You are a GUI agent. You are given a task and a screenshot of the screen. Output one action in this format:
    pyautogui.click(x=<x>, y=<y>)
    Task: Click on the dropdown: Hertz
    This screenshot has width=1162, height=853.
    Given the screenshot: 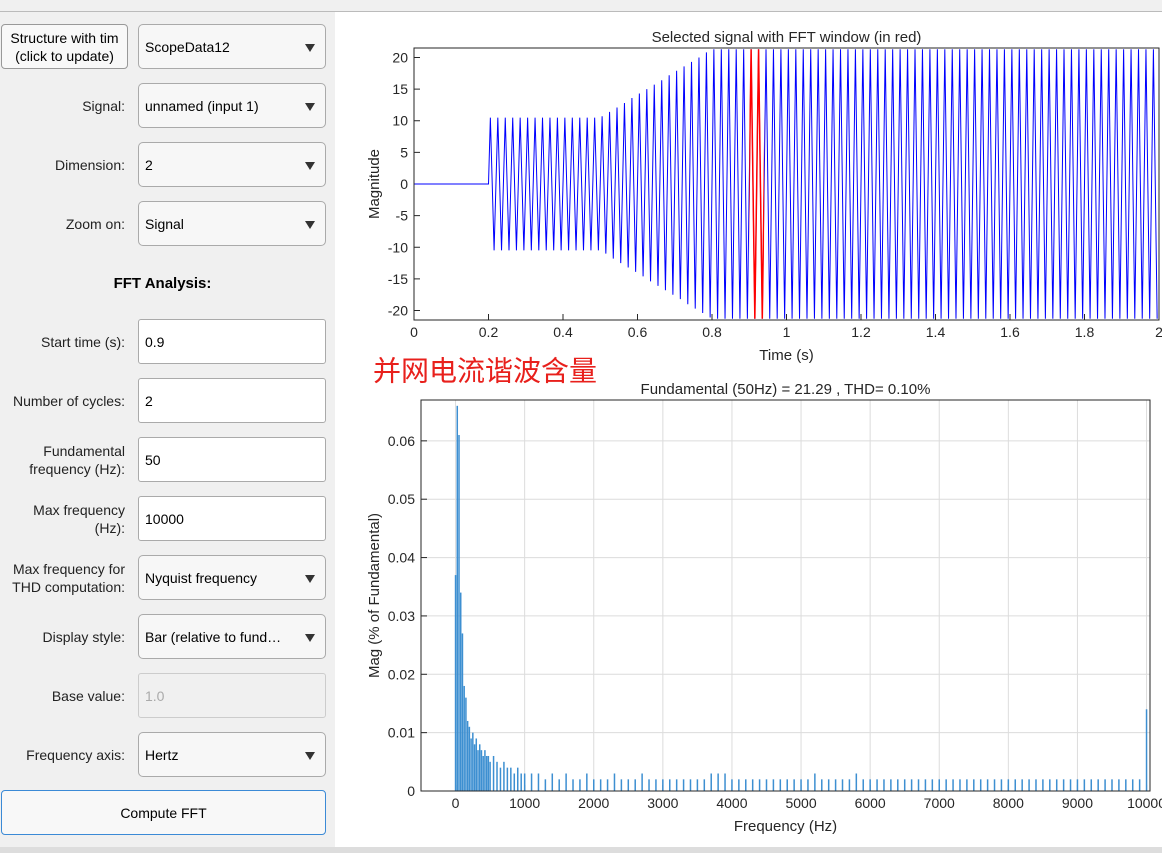 What is the action you would take?
    pyautogui.click(x=232, y=754)
    